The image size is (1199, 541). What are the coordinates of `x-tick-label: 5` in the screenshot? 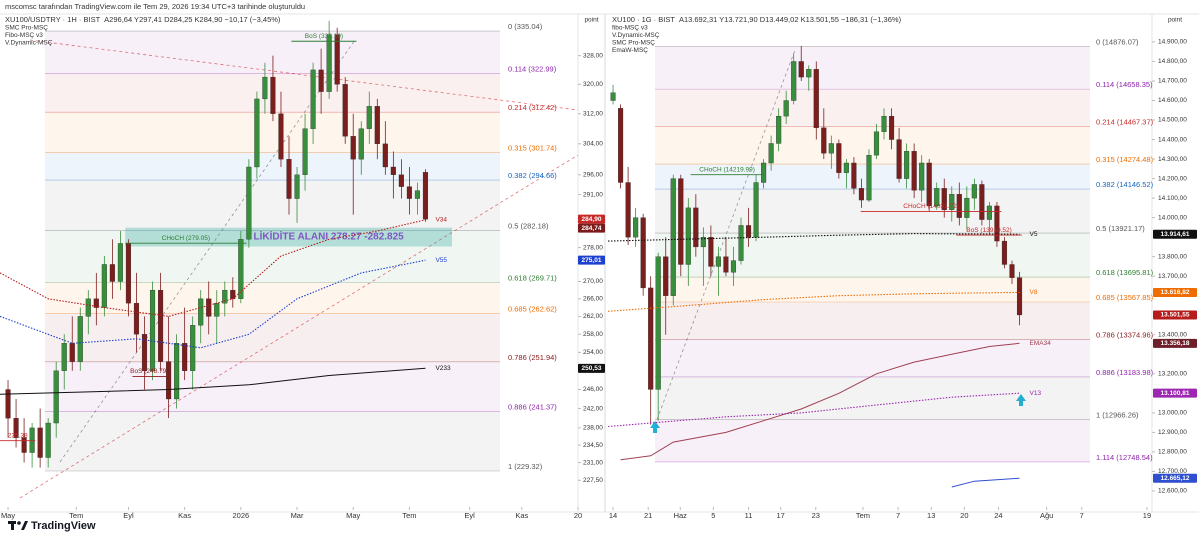 It's located at (713, 515).